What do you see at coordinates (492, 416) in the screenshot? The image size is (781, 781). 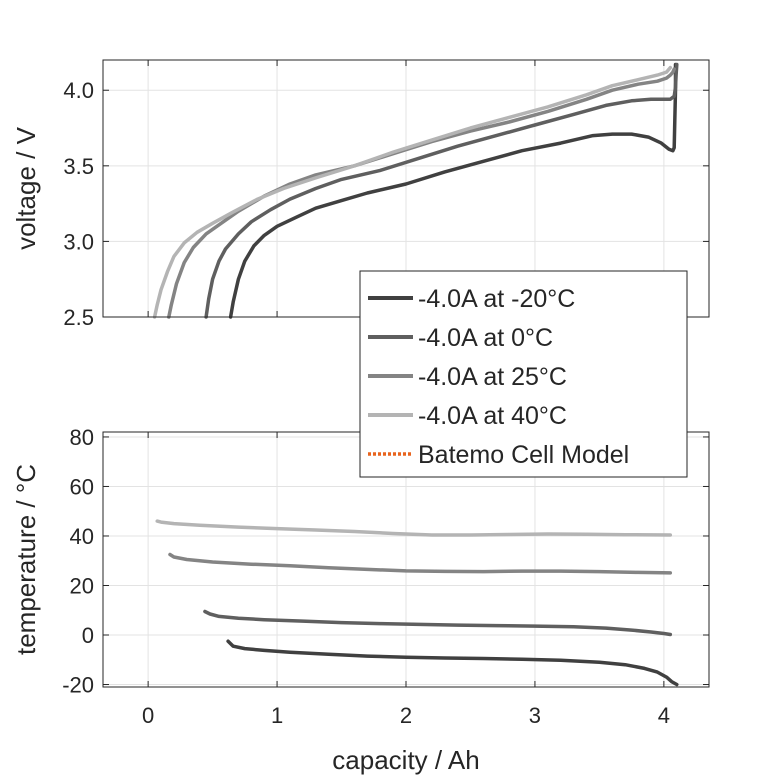 I see `legend-label: -4.0A at 40°C` at bounding box center [492, 416].